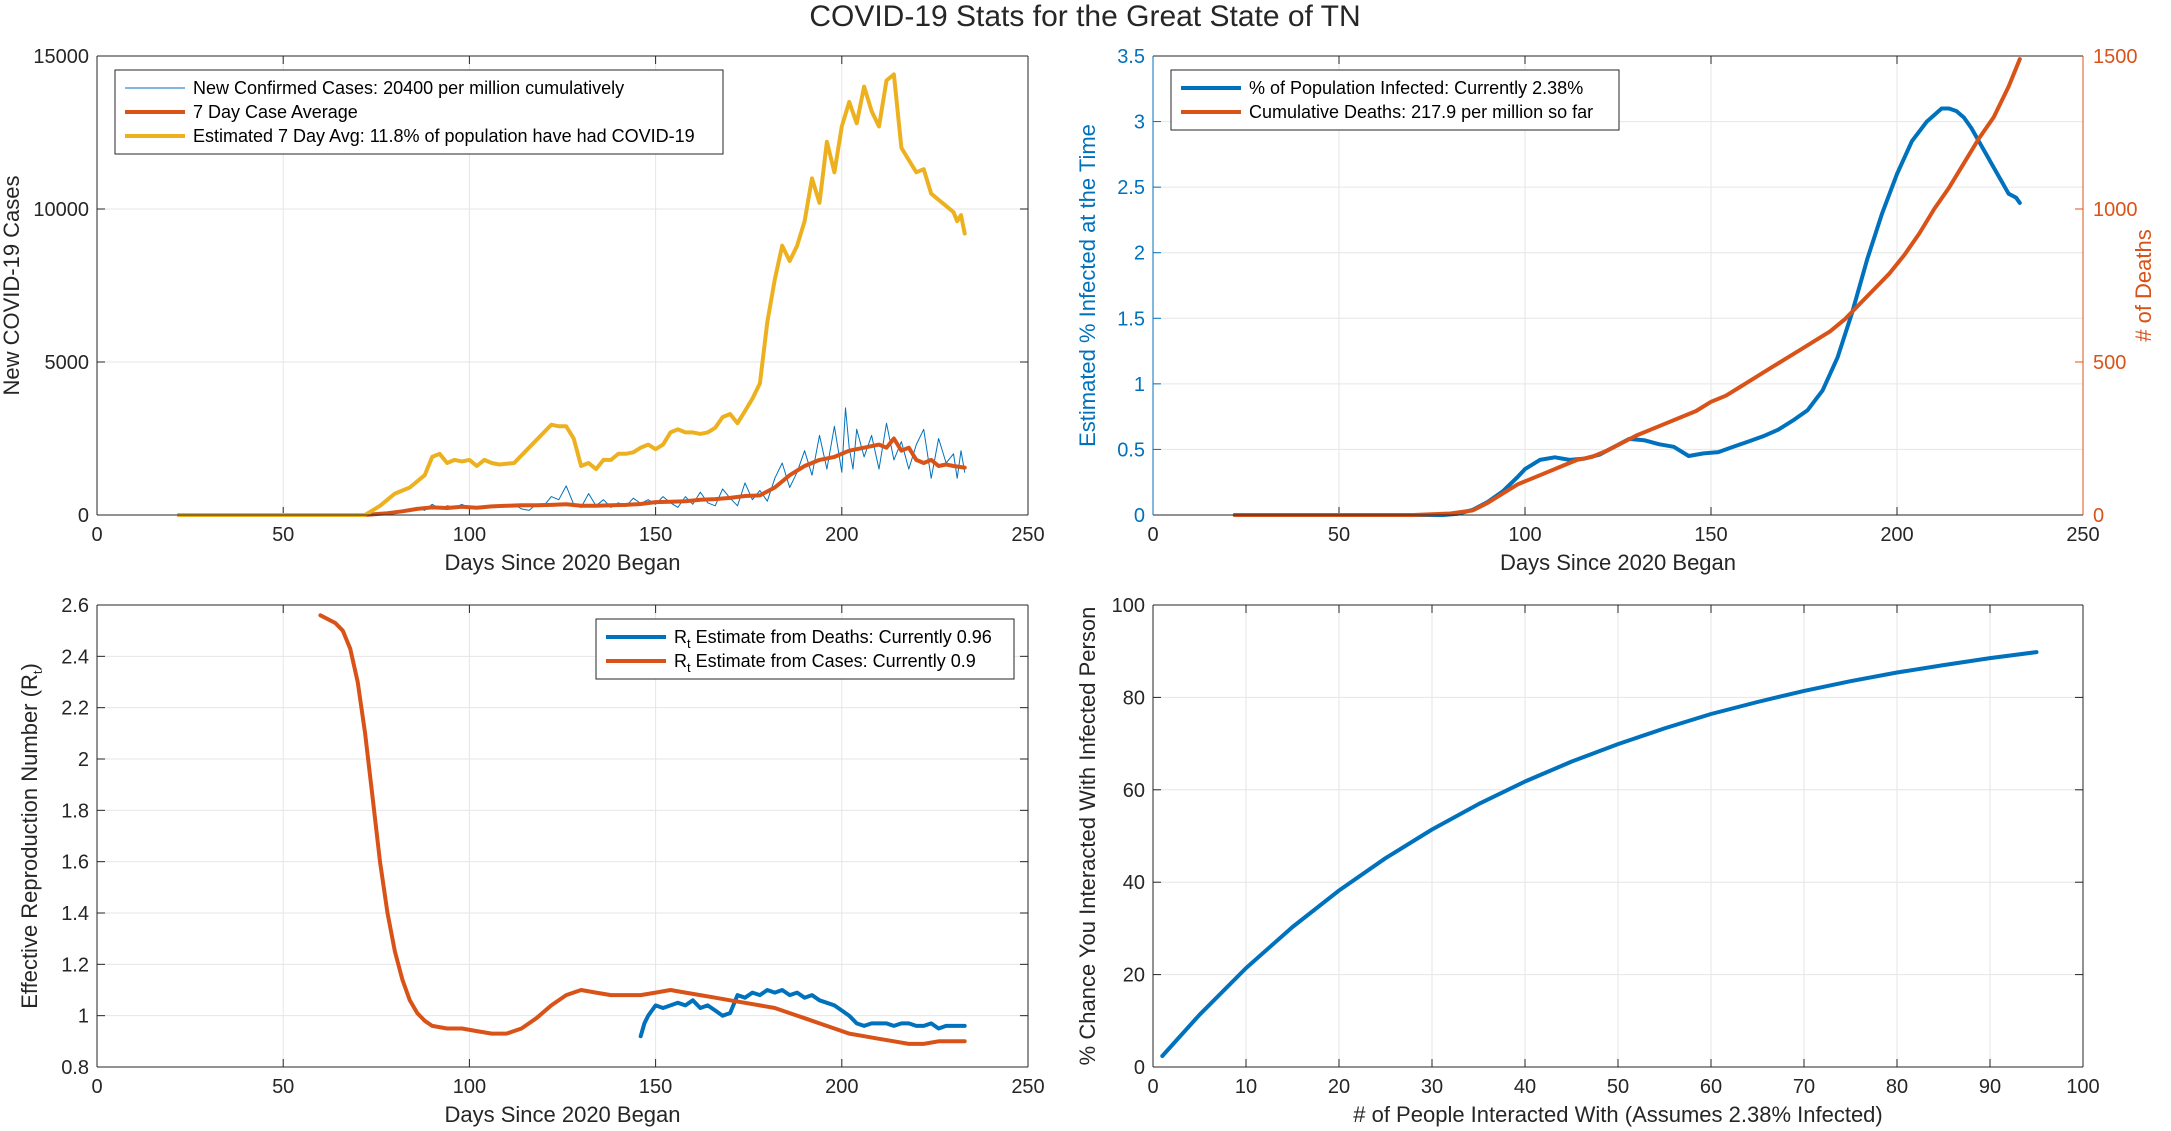  What do you see at coordinates (1131, 57) in the screenshot?
I see `y-tick-label: 3.5` at bounding box center [1131, 57].